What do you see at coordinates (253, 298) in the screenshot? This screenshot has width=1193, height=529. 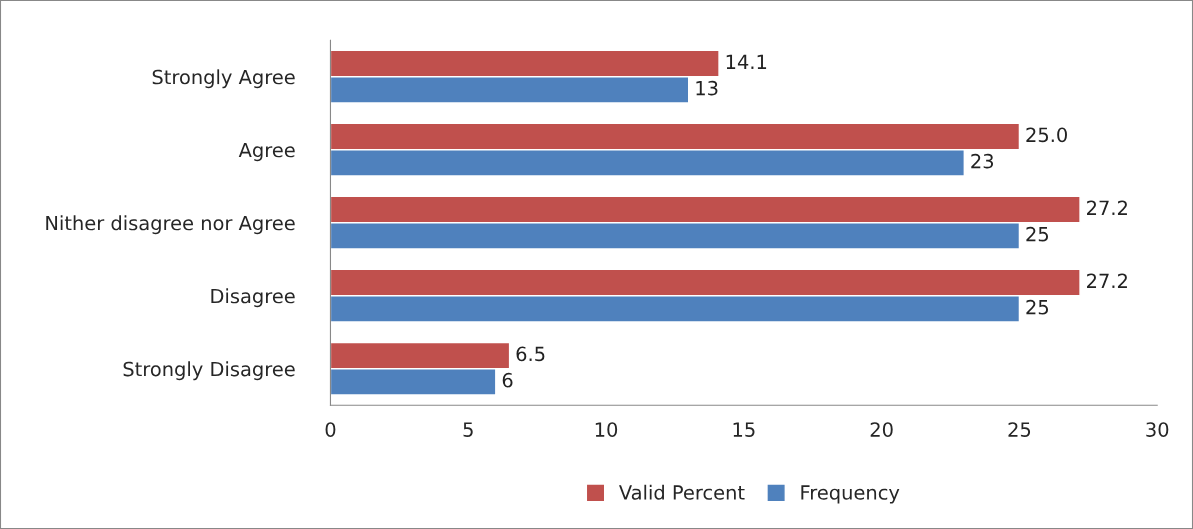 I see `y-tick-label: Disagree` at bounding box center [253, 298].